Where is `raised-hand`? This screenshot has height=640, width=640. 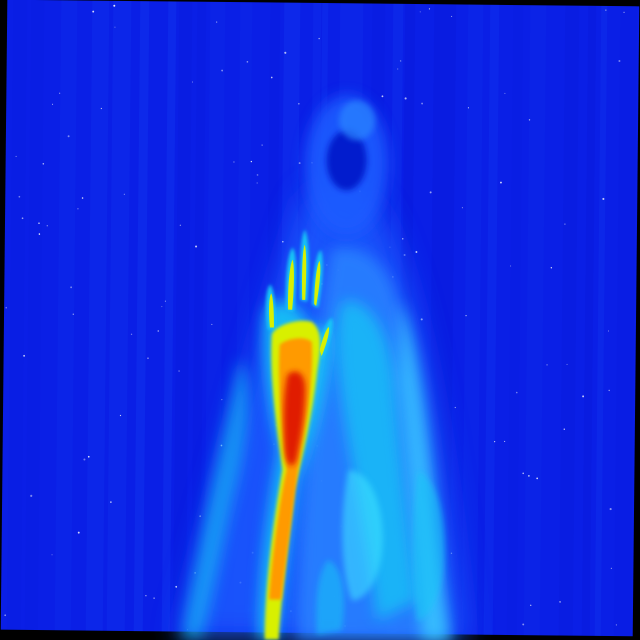
raised-hand is located at coordinates (295, 434).